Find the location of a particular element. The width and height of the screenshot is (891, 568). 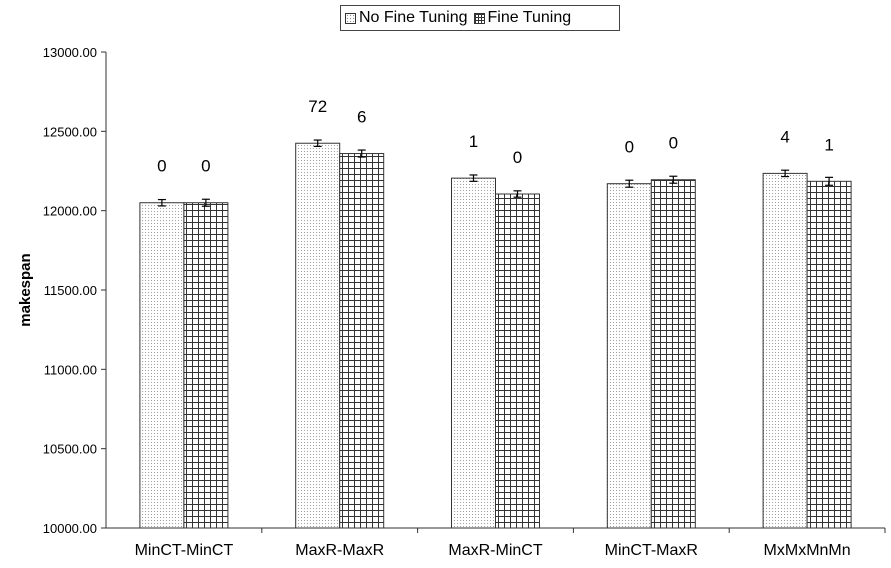

legend-label-fine-tuning: Fine Tuning is located at coordinates (529, 17).